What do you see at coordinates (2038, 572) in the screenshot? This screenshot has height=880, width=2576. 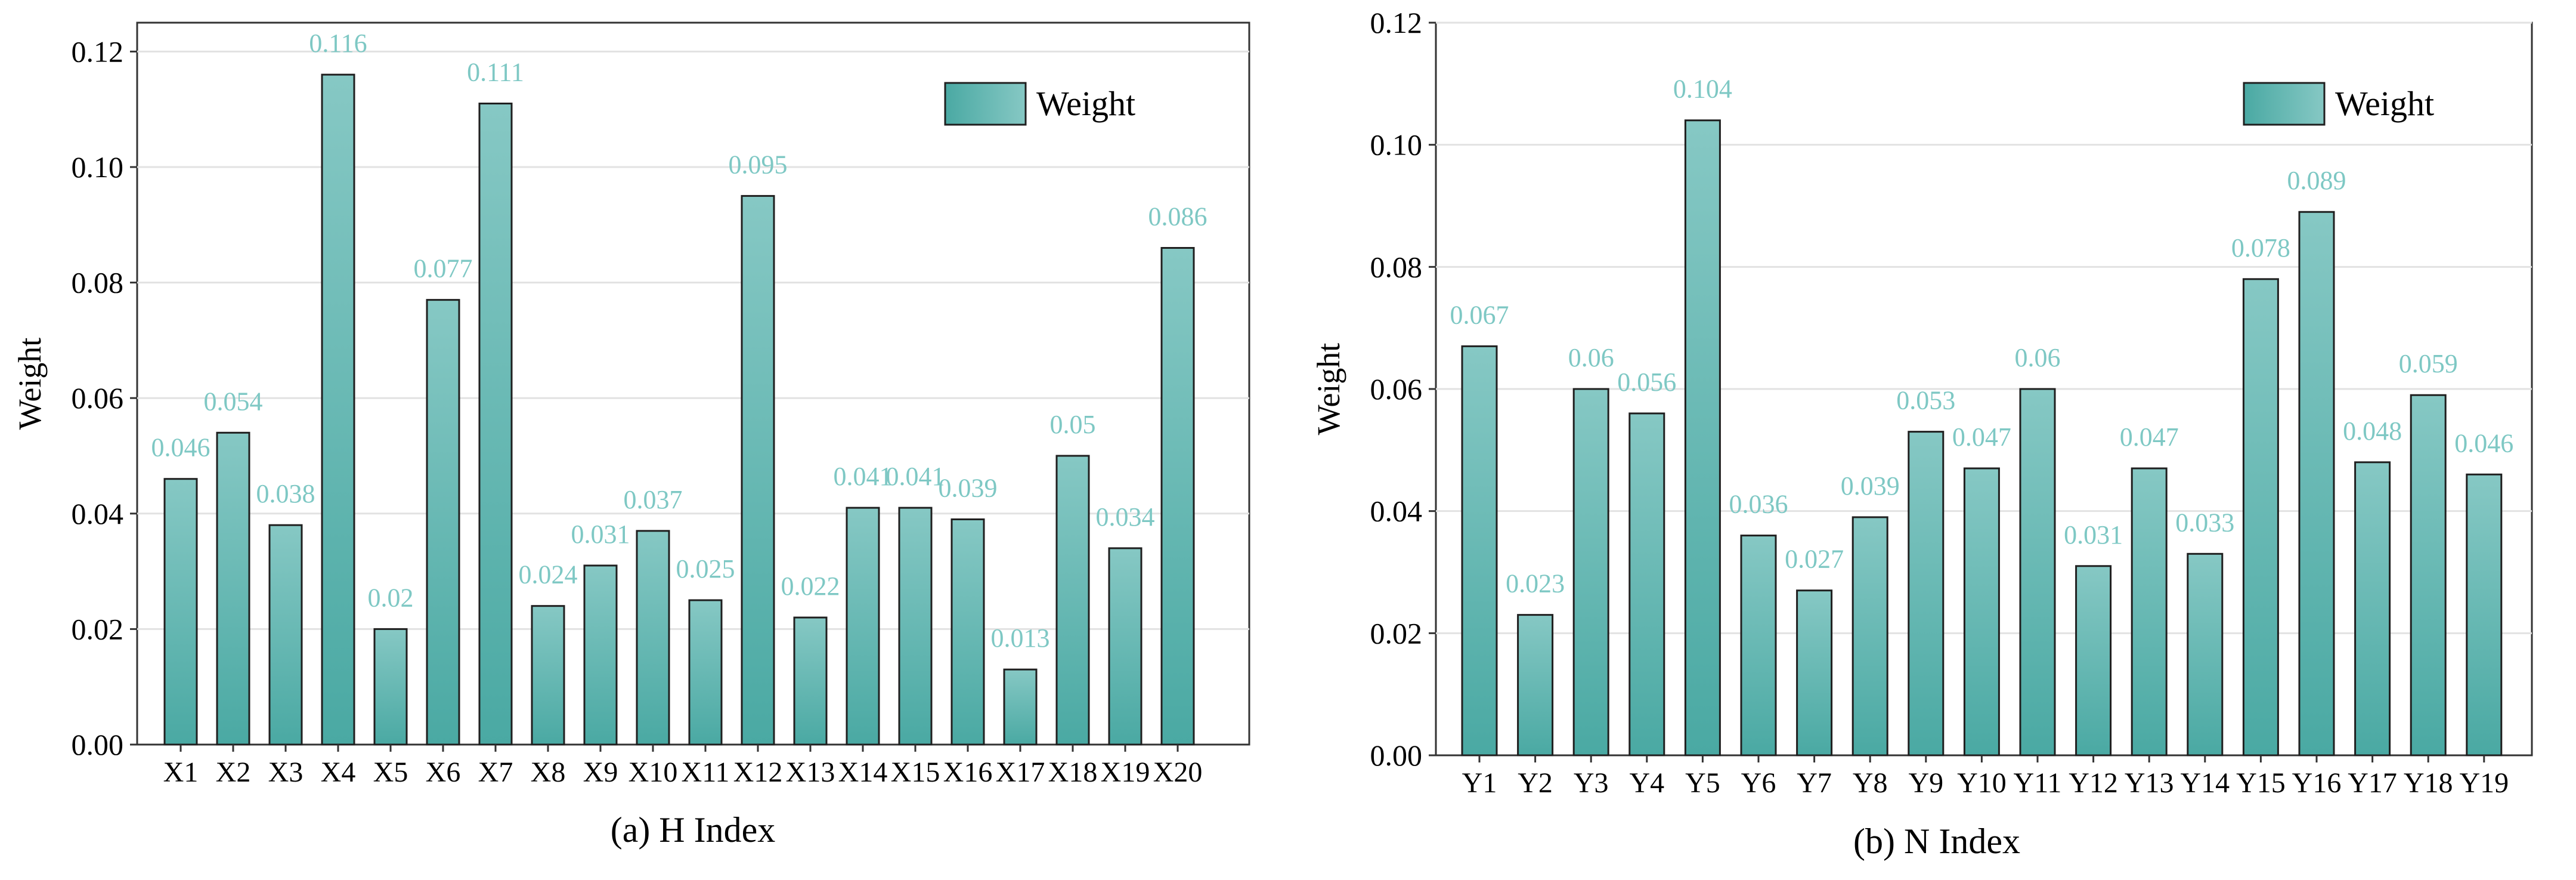 I see `bar-Y11` at bounding box center [2038, 572].